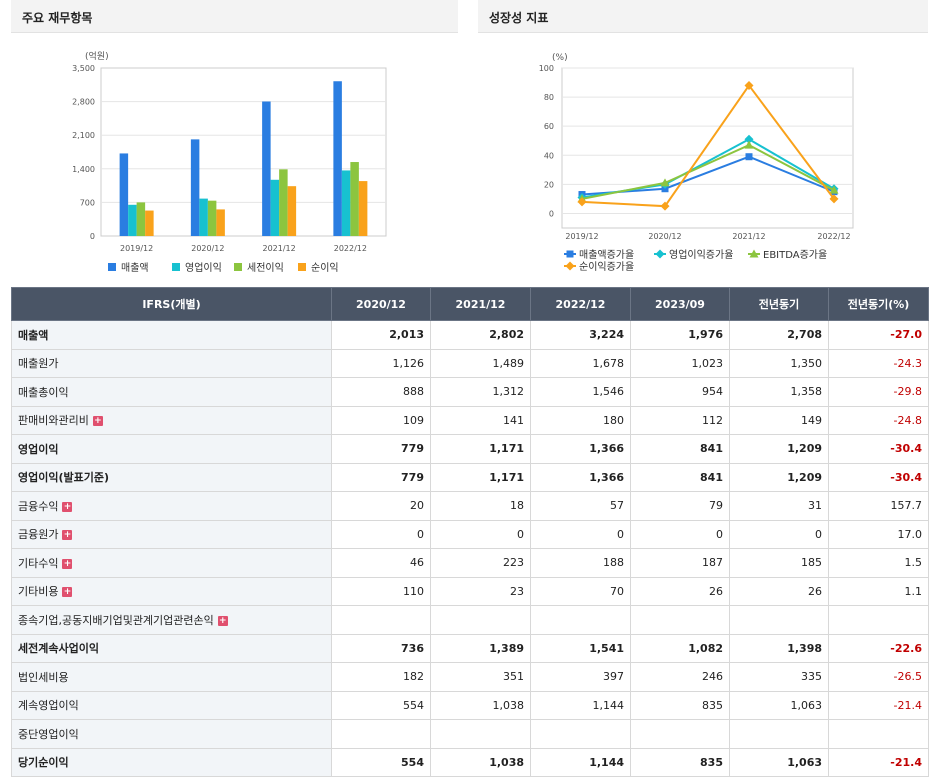 This screenshot has height=777, width=932. Describe the element at coordinates (680, 677) in the screenshot. I see `value-cell: 246` at that location.